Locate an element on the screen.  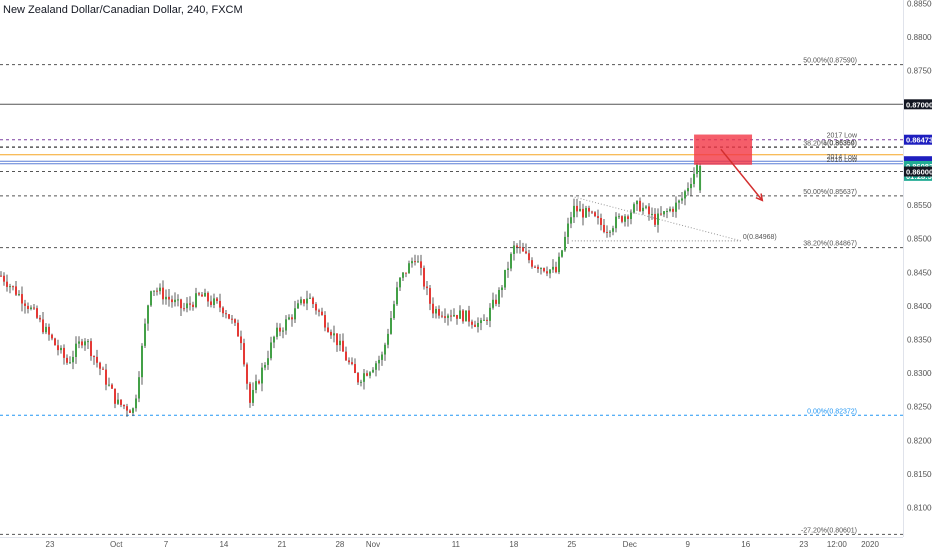
time-axis: 23 Oct 7 14 21 28 Nov 11 18 25 Dec 9 16 23 12:00 2020 is located at coordinates (451, 543).